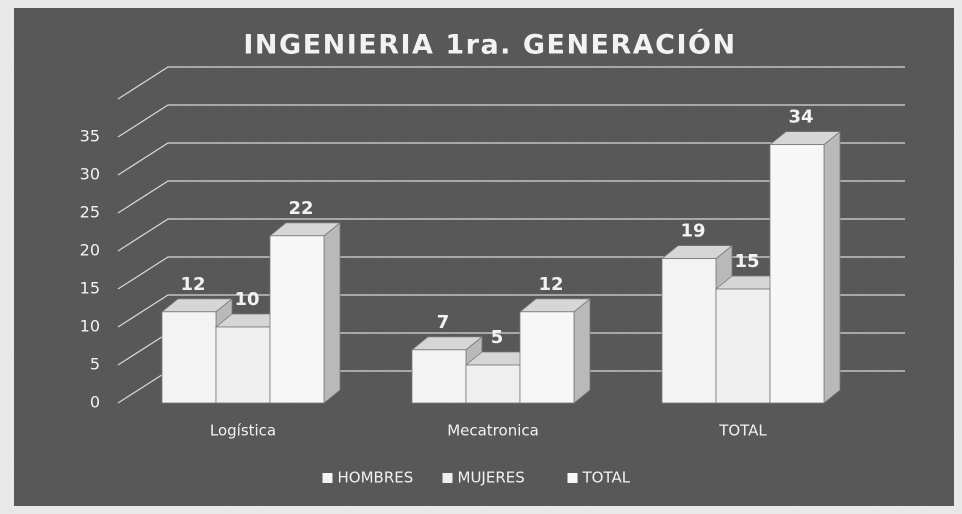  What do you see at coordinates (95, 364) in the screenshot?
I see `y-tick-label: 5` at bounding box center [95, 364].